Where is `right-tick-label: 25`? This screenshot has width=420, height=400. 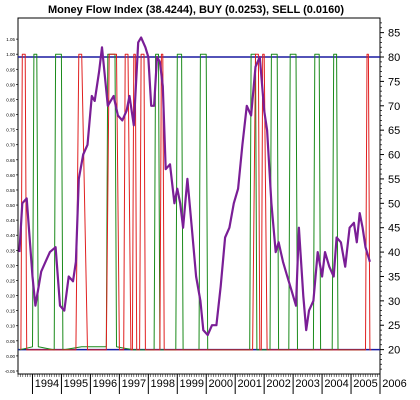
right-tick-label: 25 is located at coordinates (394, 326).